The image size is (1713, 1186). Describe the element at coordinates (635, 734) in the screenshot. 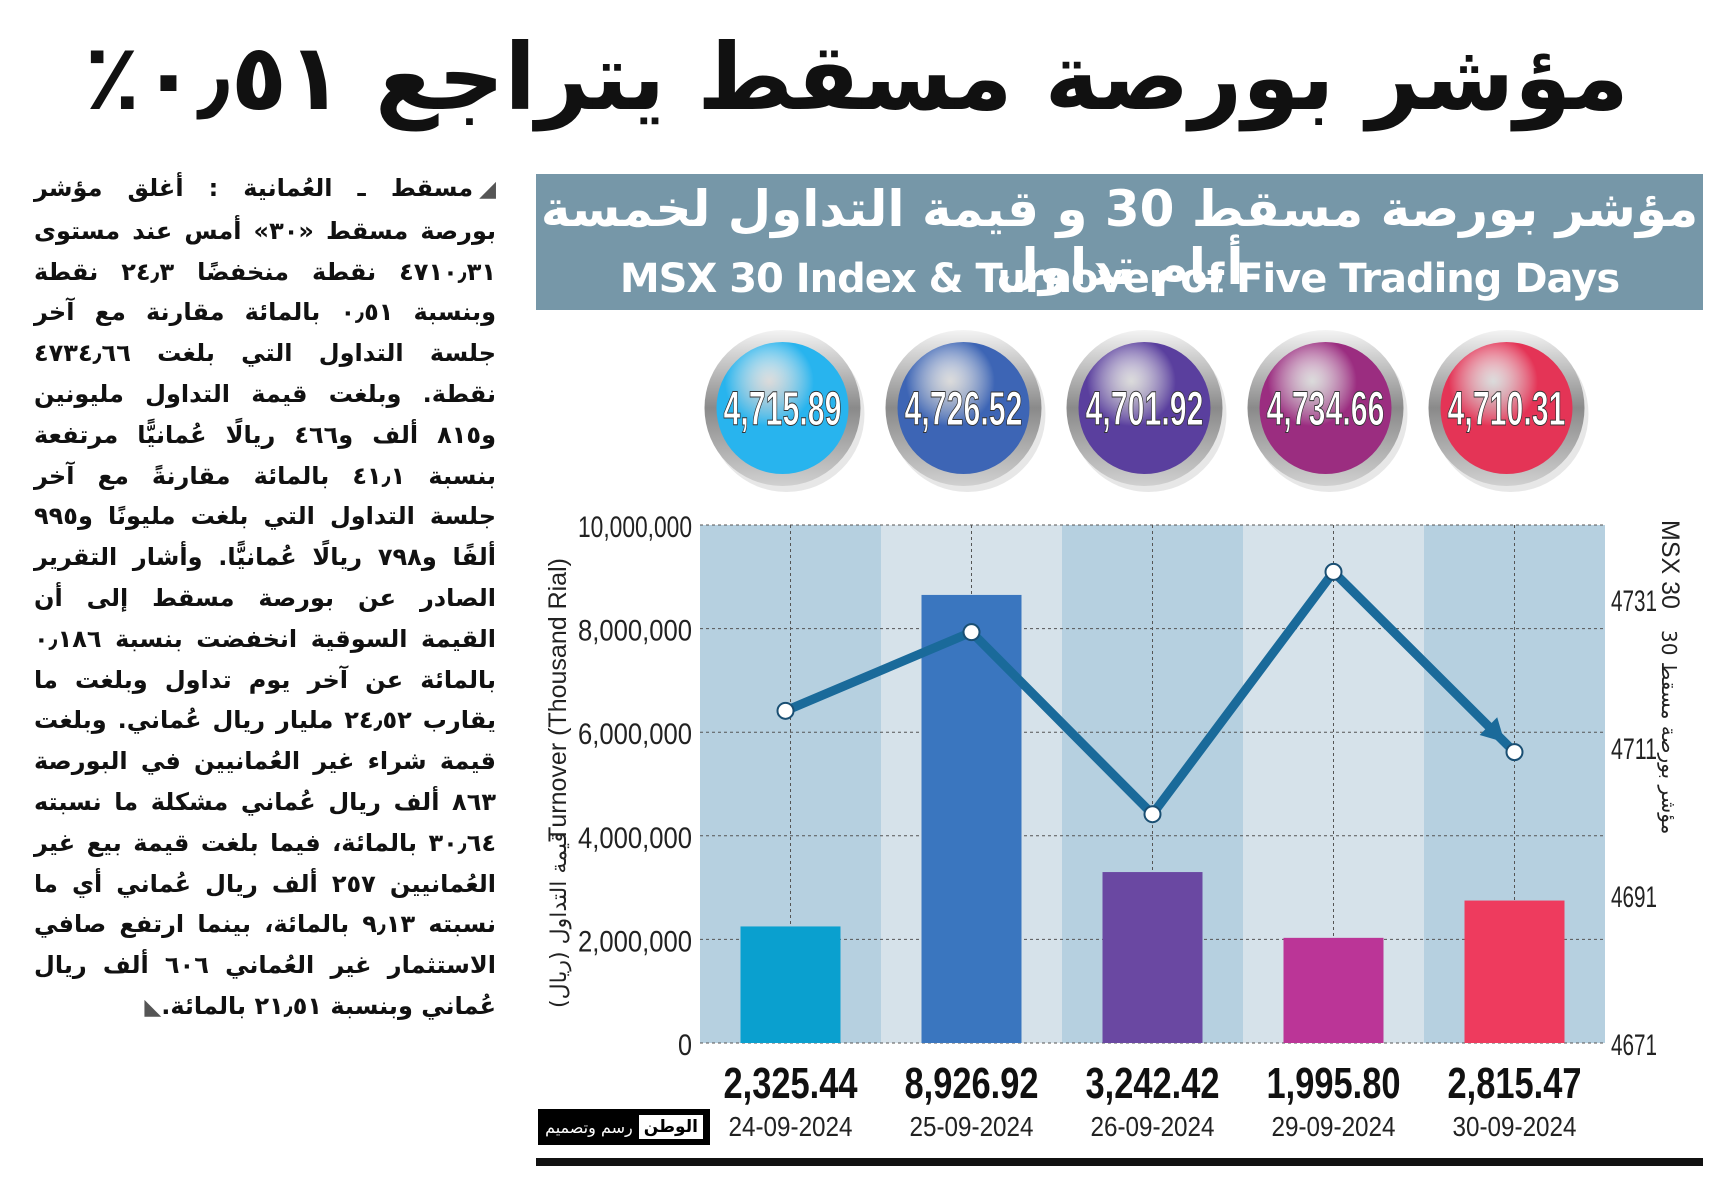

I see `y-tick-label: 6,000,000` at that location.